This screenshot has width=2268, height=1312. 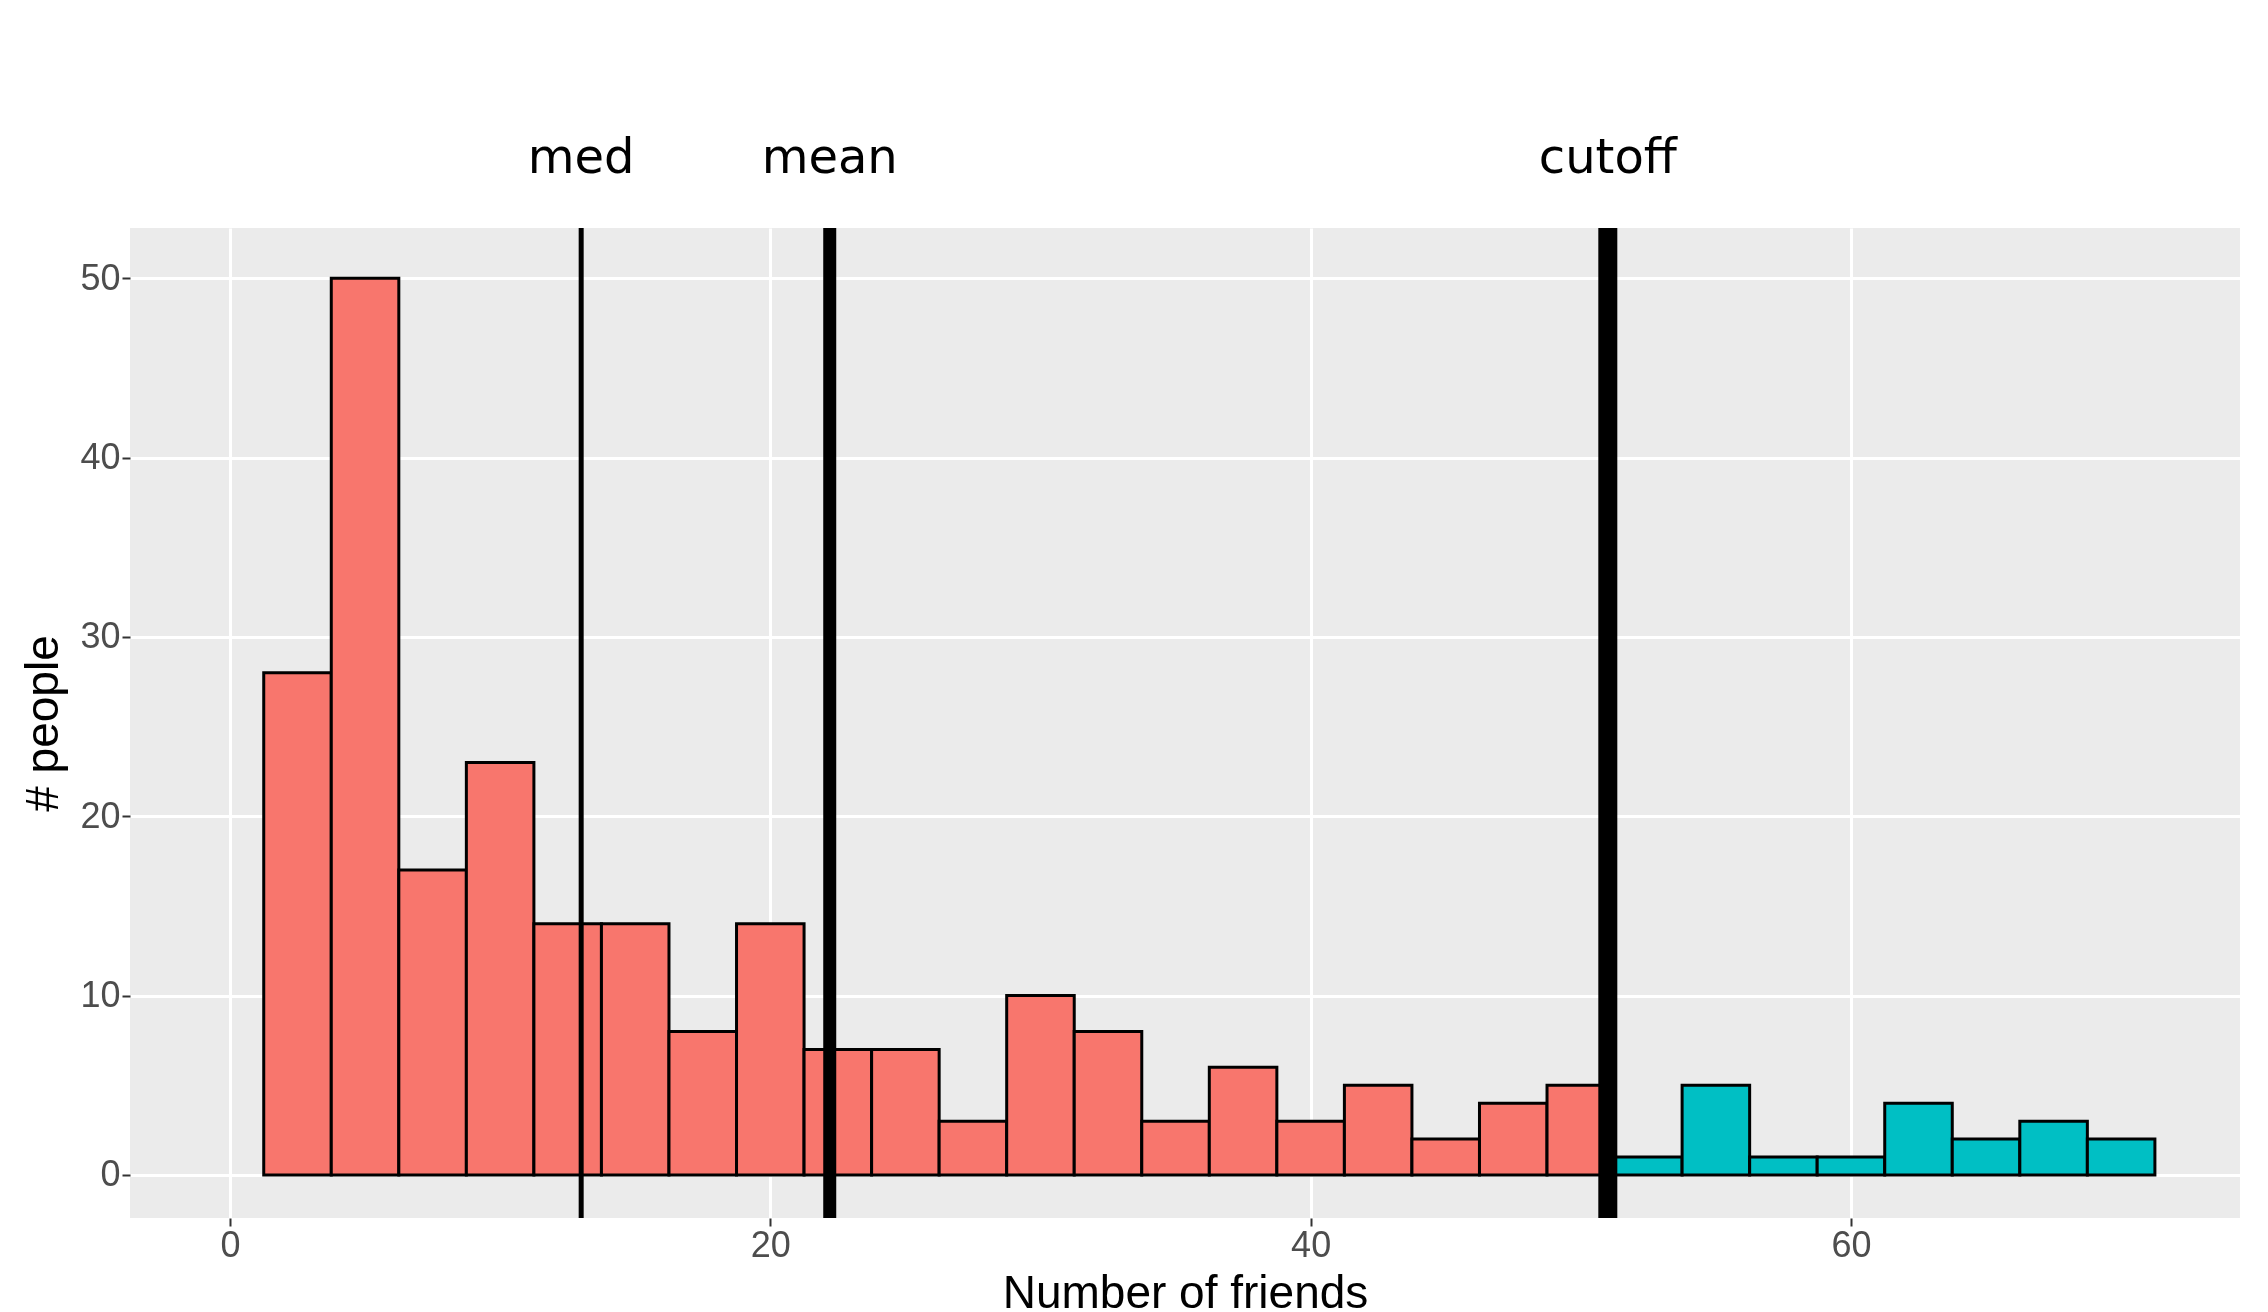 I want to click on y-tick-label: 50, so click(x=100, y=277).